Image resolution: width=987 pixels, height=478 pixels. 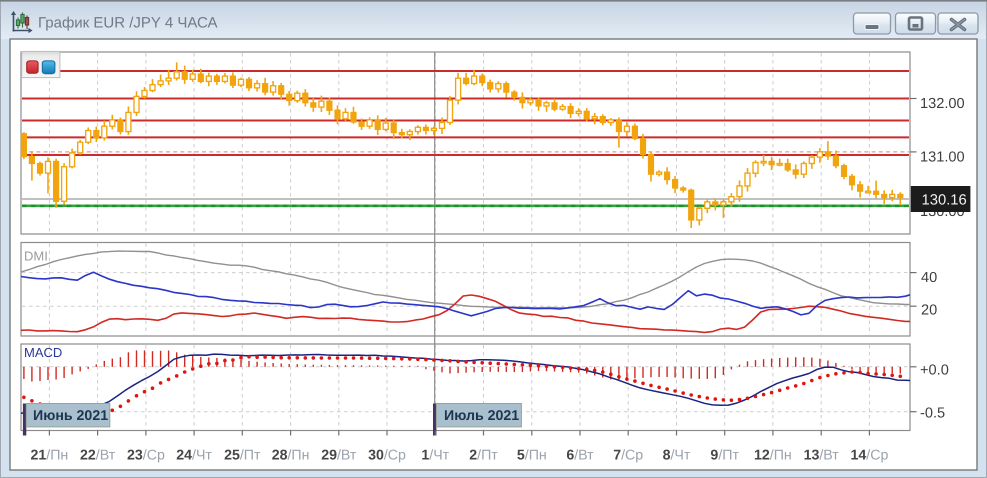 I want to click on svg-text: 14/Ср, so click(x=869, y=456).